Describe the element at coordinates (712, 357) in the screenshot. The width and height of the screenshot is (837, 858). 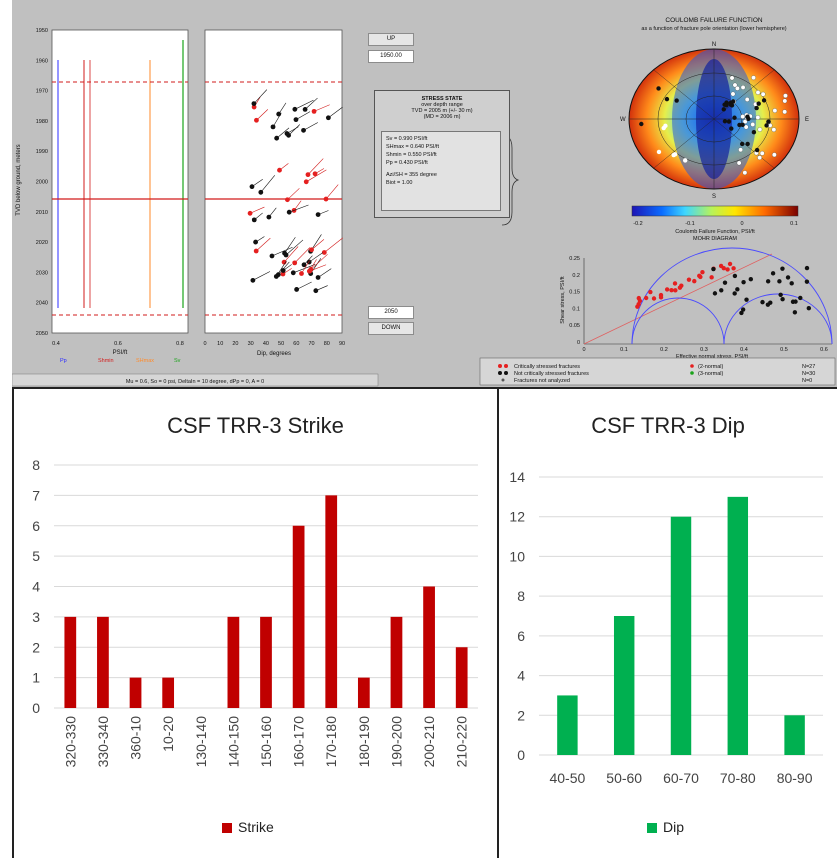
I see `mohr-x-axis-label: Effective normal stress, PSI/ft` at that location.